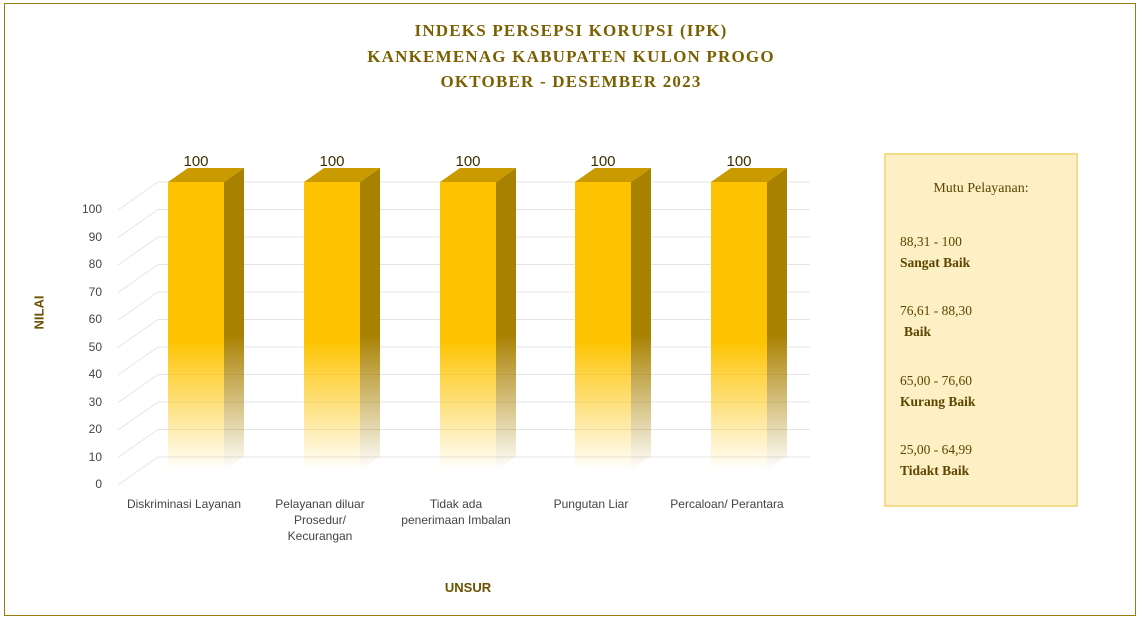 The image size is (1142, 621). I want to click on y-tick-label: 60, so click(95, 319).